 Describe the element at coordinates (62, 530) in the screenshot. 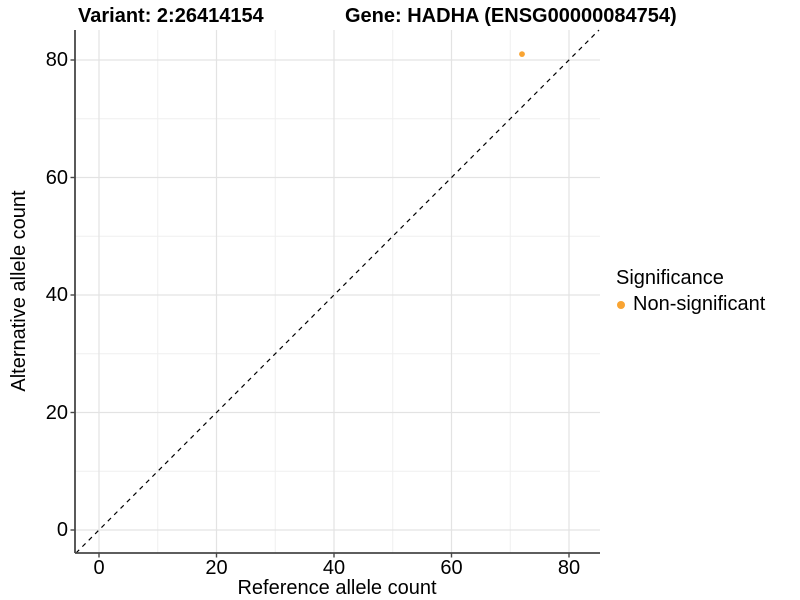

I see `y-tick-label: 0` at that location.